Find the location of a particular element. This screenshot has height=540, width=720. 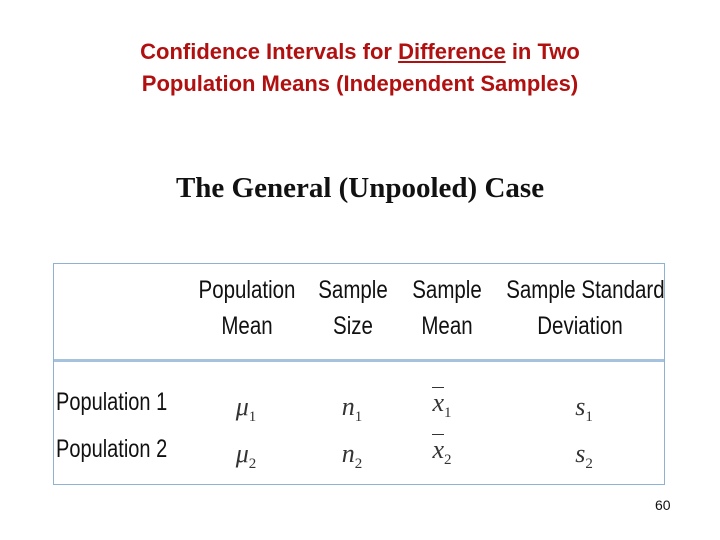

n-1-symbol: n1 is located at coordinates (352, 409).